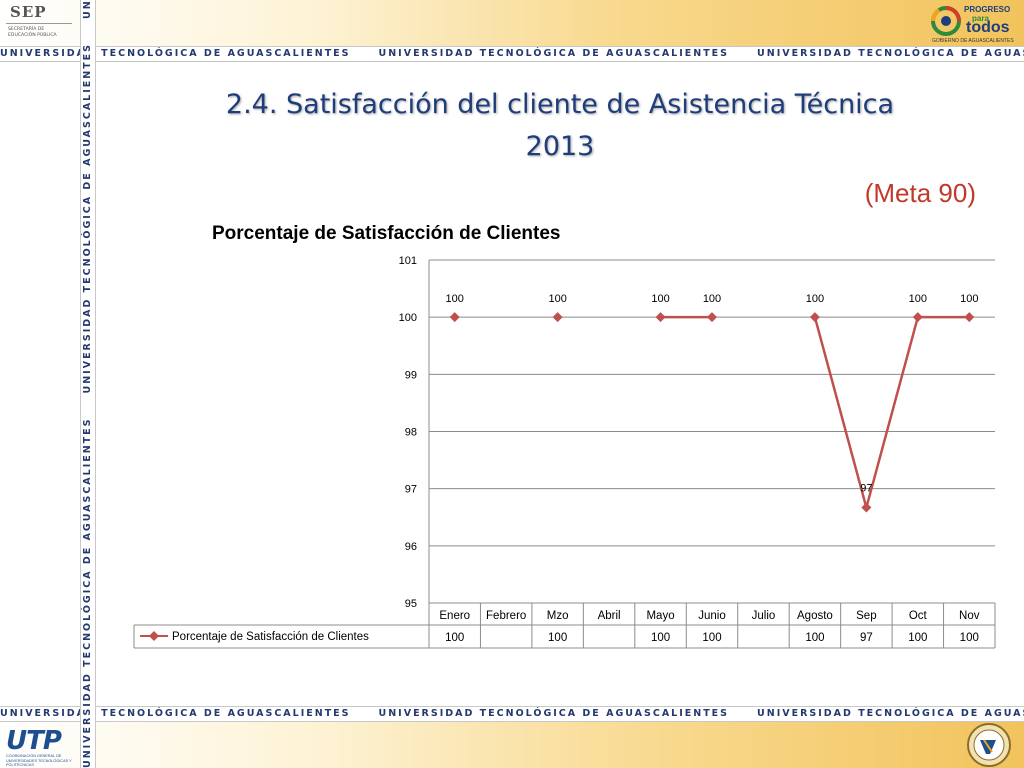 The width and height of the screenshot is (1024, 768). What do you see at coordinates (920, 193) in the screenshot?
I see `goal-label: (Meta 90)` at bounding box center [920, 193].